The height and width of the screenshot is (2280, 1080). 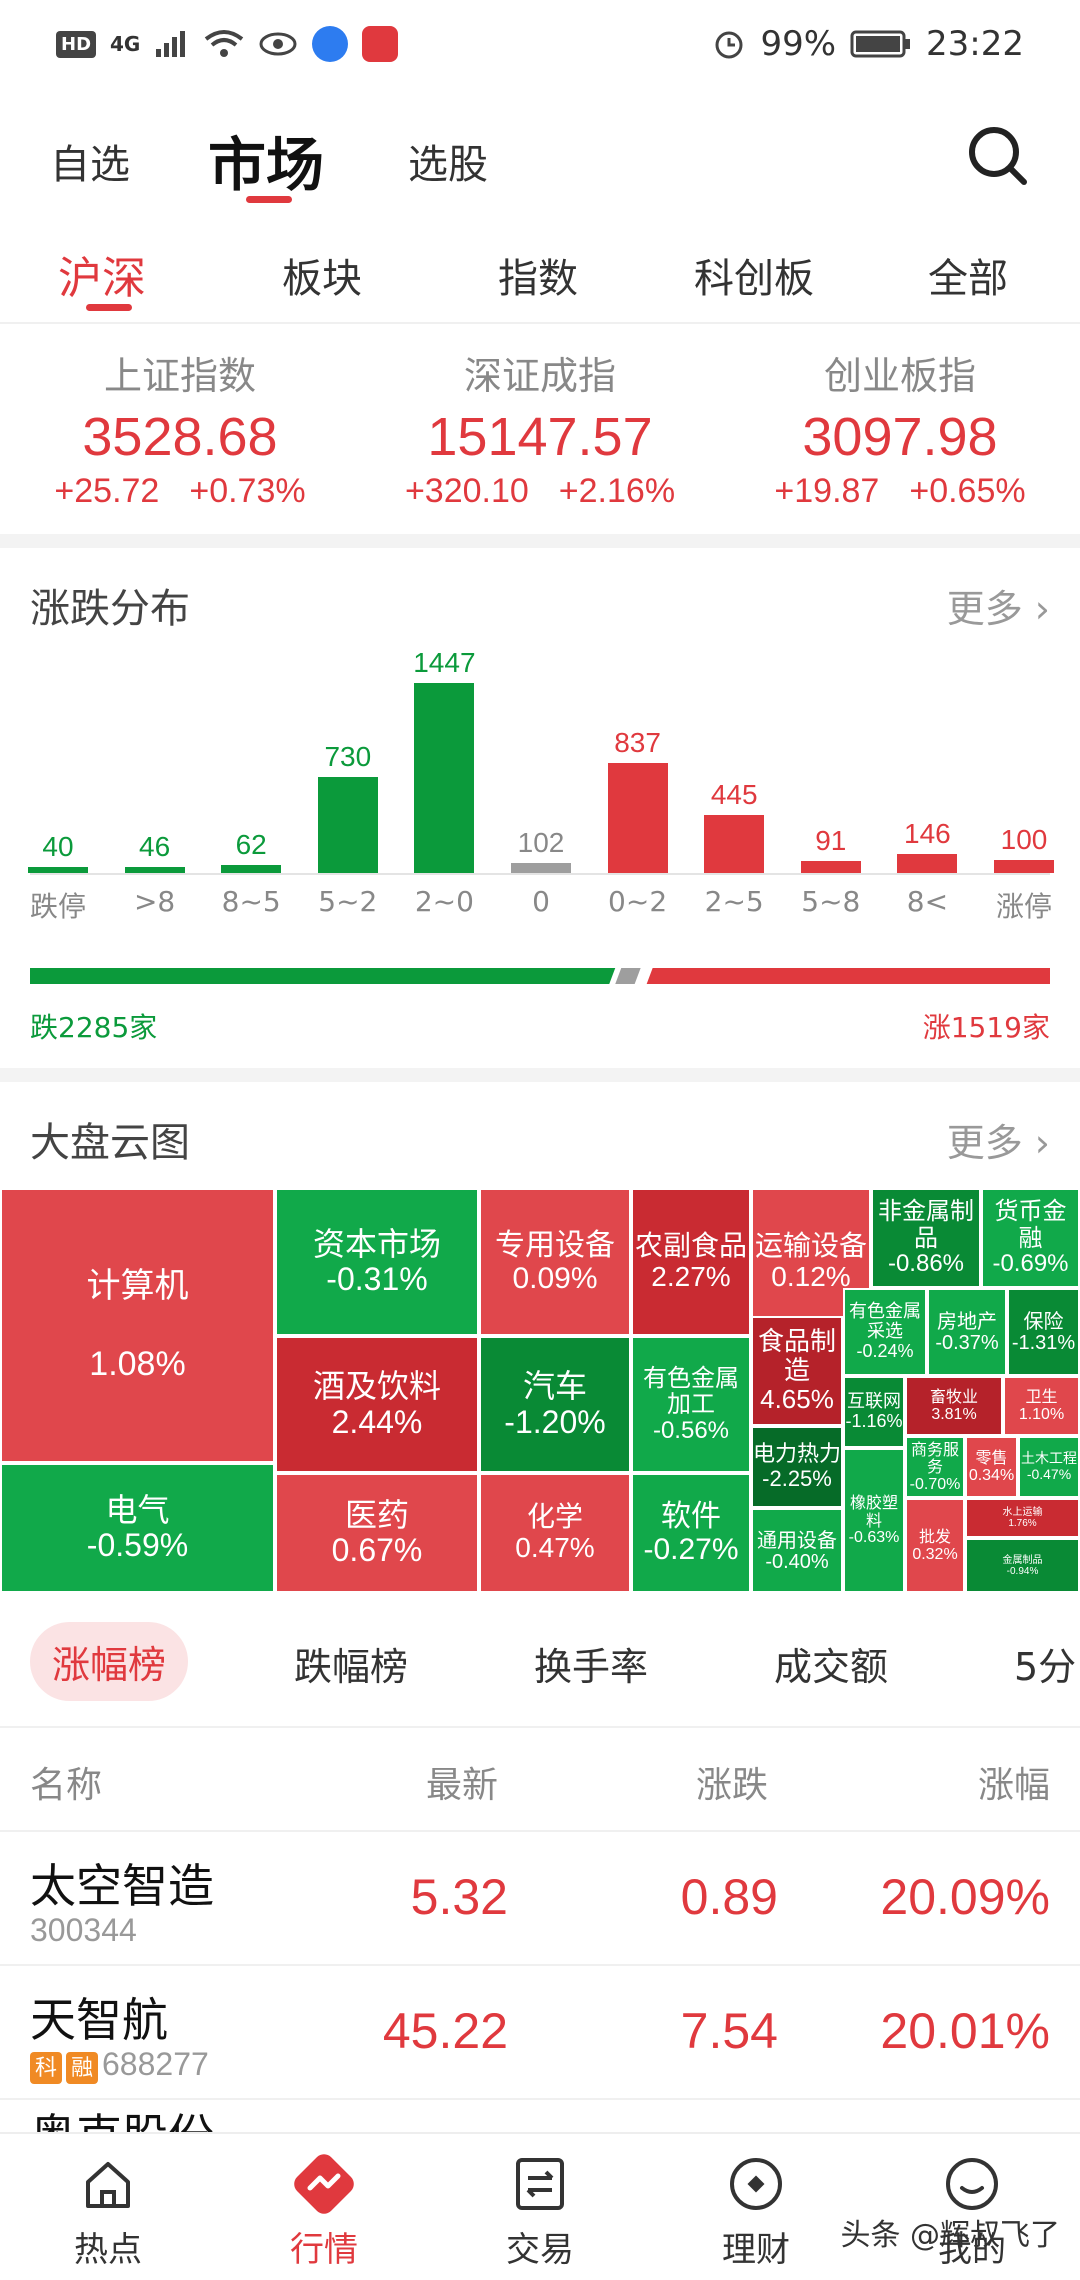 I want to click on index-change: +19.87, so click(x=827, y=491).